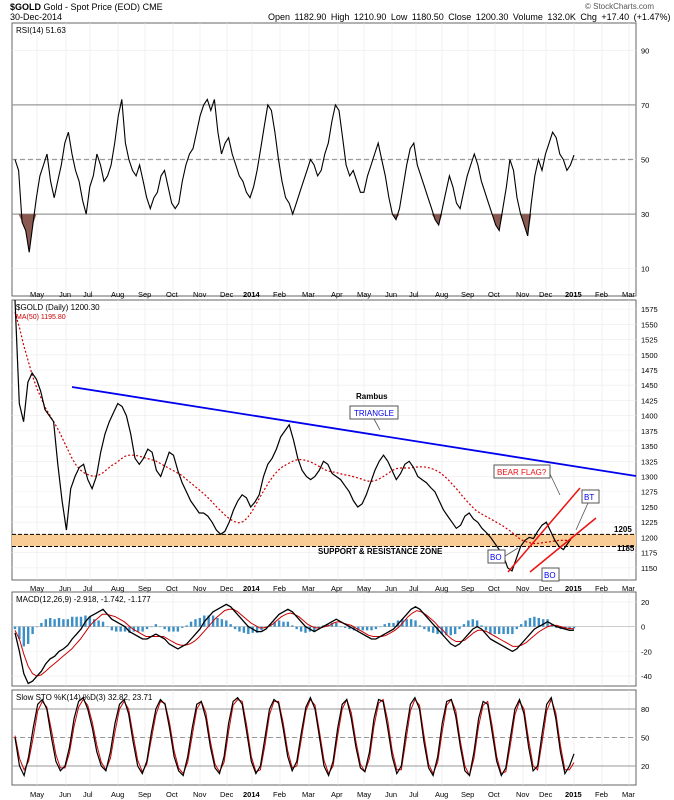  What do you see at coordinates (649, 522) in the screenshot?
I see `price-y-tick-1225: 1225` at bounding box center [649, 522].